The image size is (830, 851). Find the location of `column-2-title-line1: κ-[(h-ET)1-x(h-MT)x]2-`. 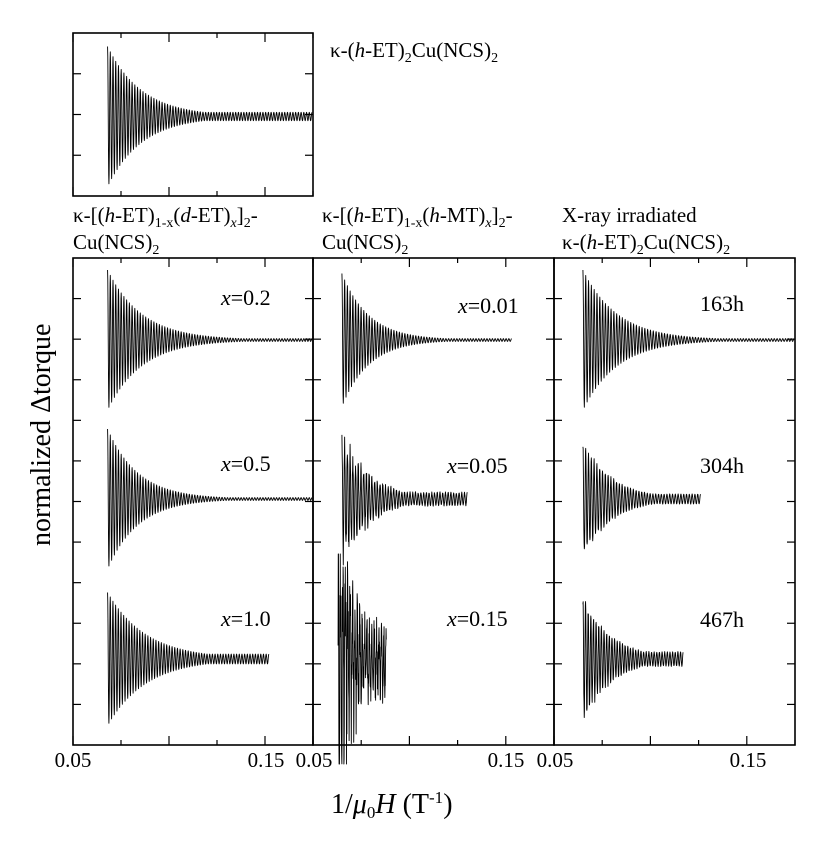

column-2-title-line1: κ-[(h-ET)1-x(h-MT)x]2- is located at coordinates (417, 217).